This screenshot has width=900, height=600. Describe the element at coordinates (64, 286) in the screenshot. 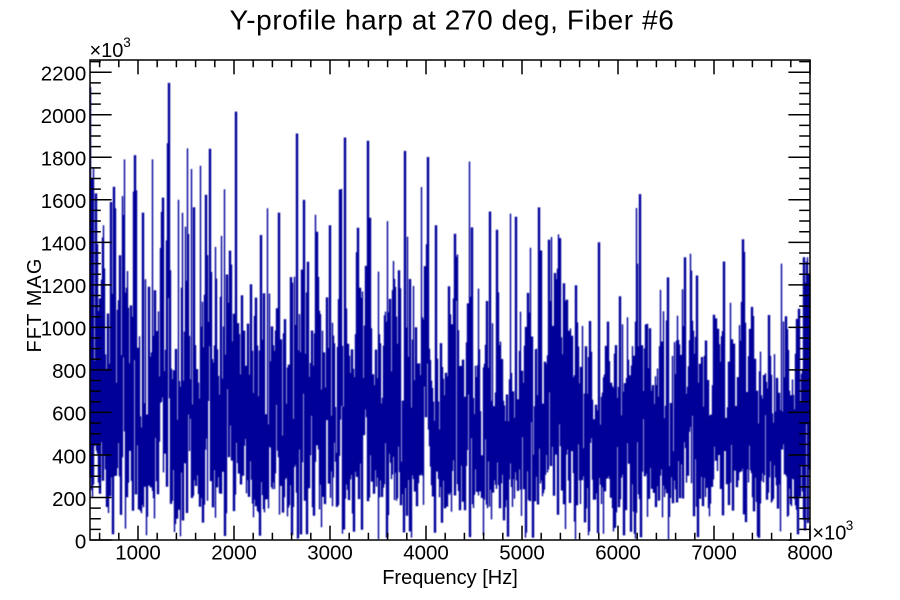

I see `svg-text: 1200` at that location.